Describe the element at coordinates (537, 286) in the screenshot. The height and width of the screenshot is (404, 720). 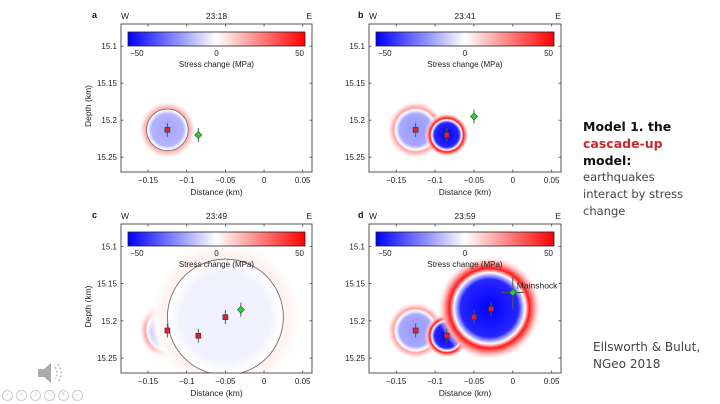
I see `mainshock-label: Mainshock` at that location.